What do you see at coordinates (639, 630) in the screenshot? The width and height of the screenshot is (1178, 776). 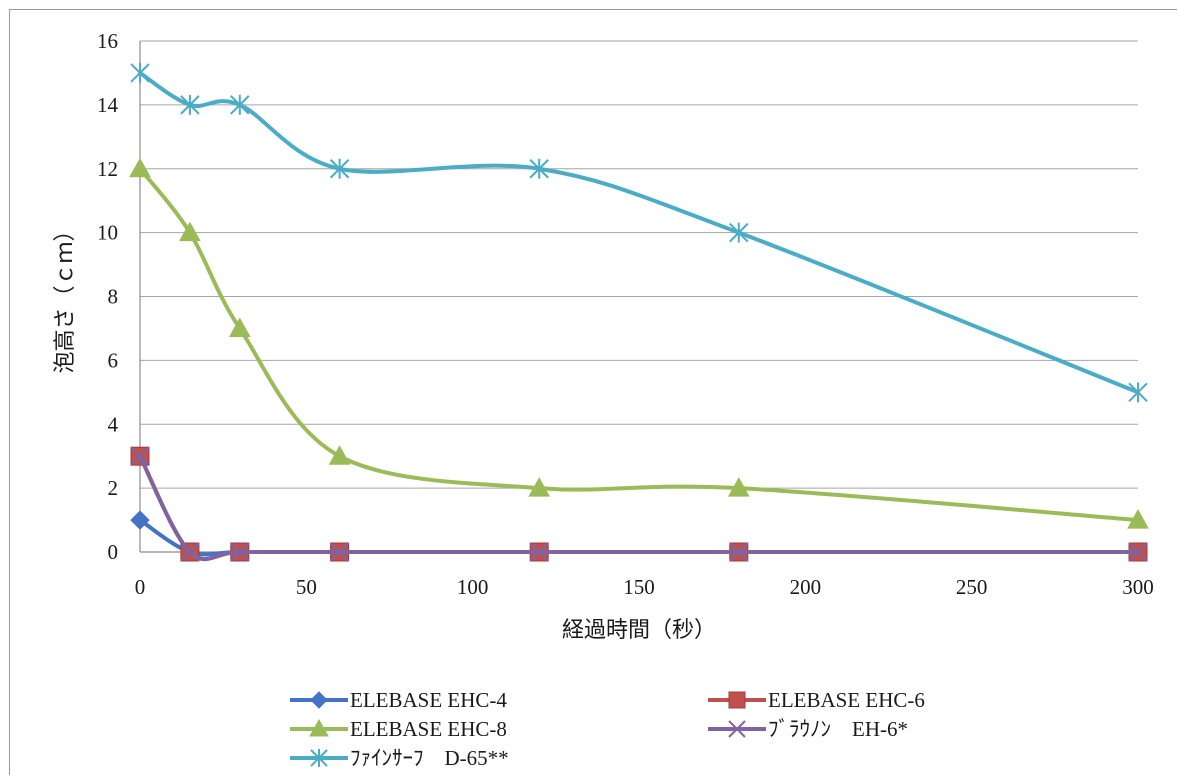 I see `x-axis-title: 経過時間（秒）` at bounding box center [639, 630].